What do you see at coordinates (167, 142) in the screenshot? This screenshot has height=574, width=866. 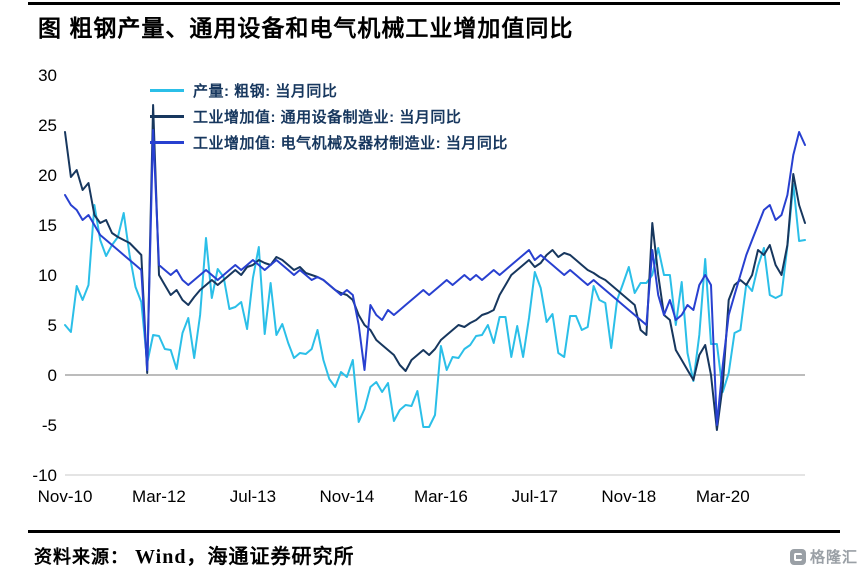 I see `legend-swatch-electrical-machinery` at bounding box center [167, 142].